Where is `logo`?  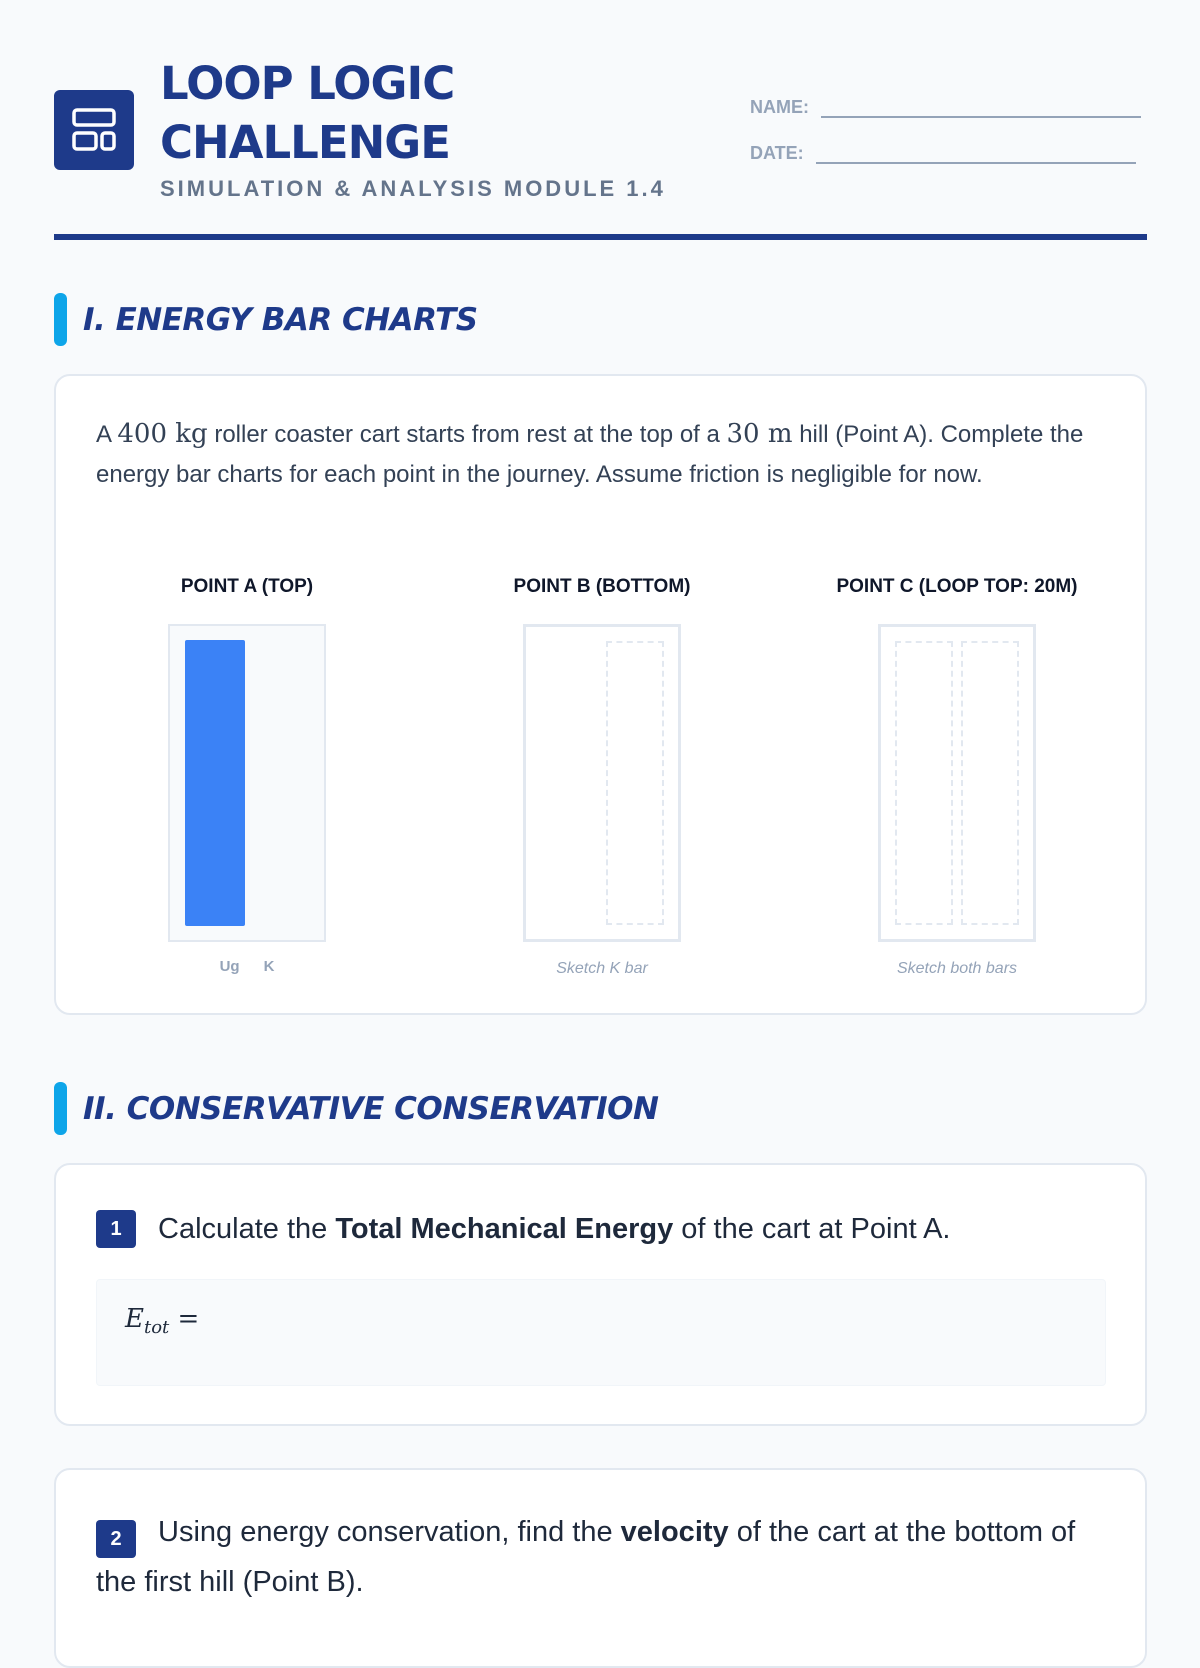 logo is located at coordinates (94, 130).